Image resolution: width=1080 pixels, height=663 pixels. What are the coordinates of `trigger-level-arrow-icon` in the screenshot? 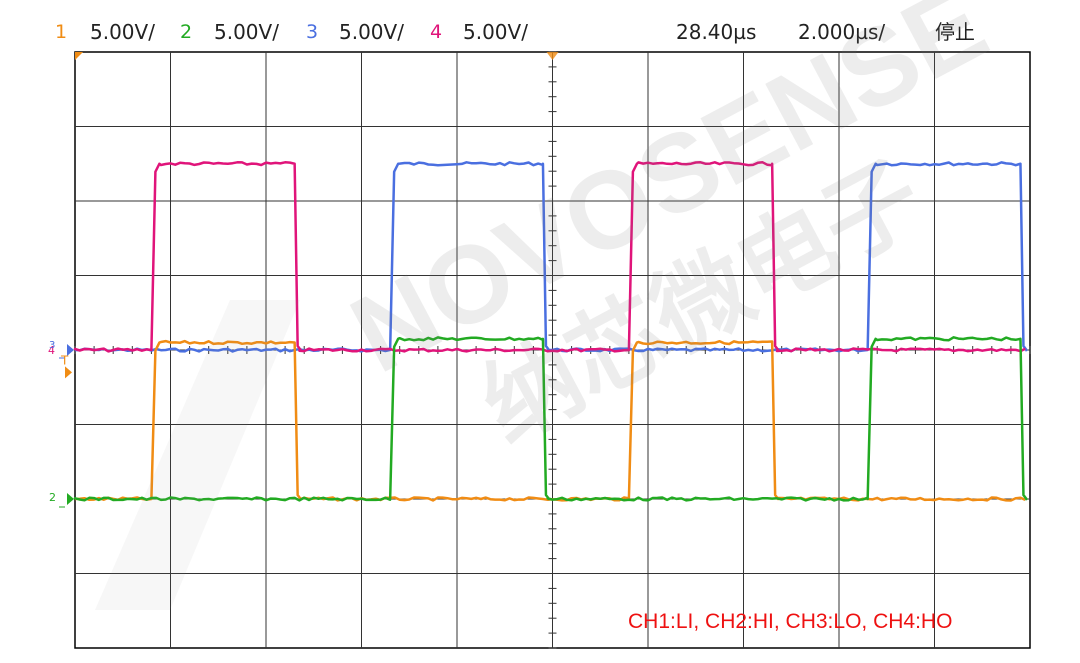 It's located at (68, 372).